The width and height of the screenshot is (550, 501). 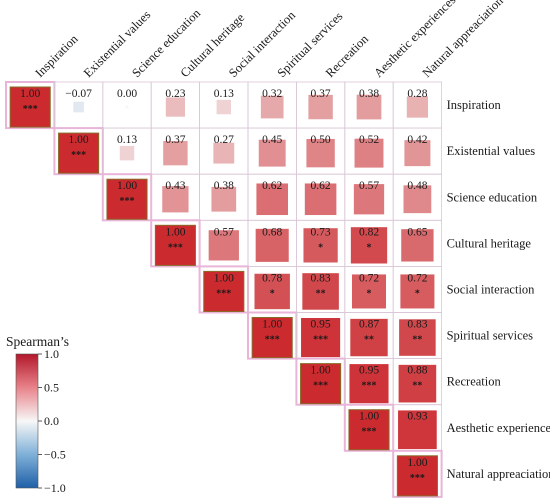 I want to click on cell-value-label: 0.37, so click(x=175, y=140).